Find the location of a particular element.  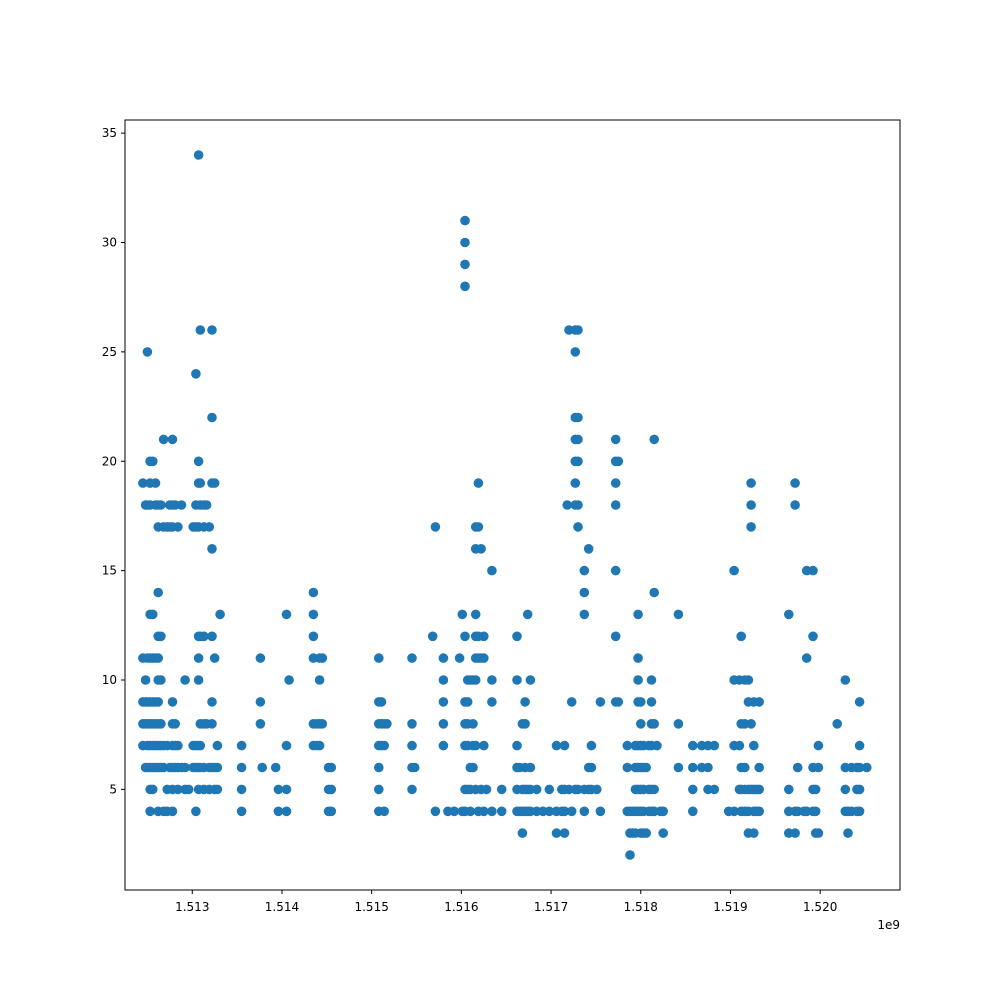

y-tick-label: 5 is located at coordinates (113, 789).